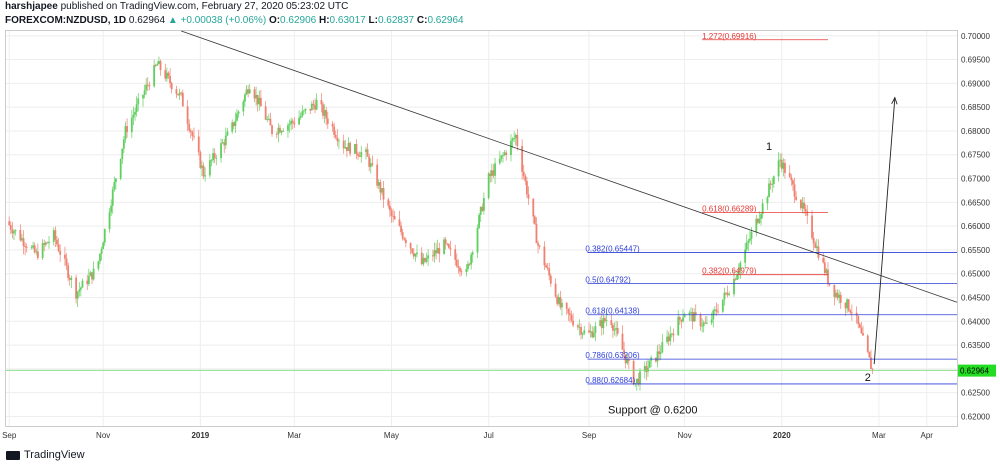  I want to click on price-change: +0.00038 (+0.06%), so click(223, 20).